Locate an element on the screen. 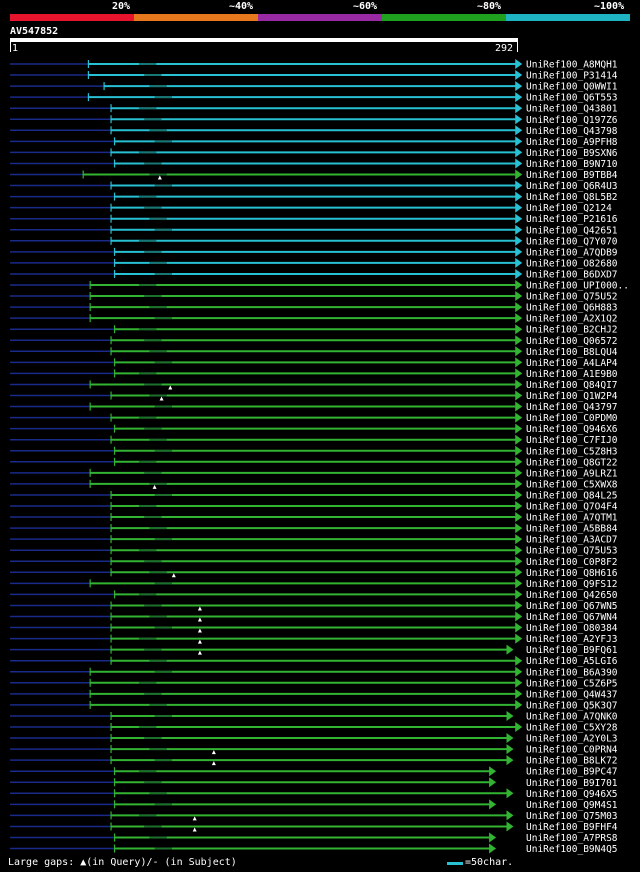 Image resolution: width=640 pixels, height=872 pixels. hit-row: UniRef100_Q43798 is located at coordinates (314, 131).